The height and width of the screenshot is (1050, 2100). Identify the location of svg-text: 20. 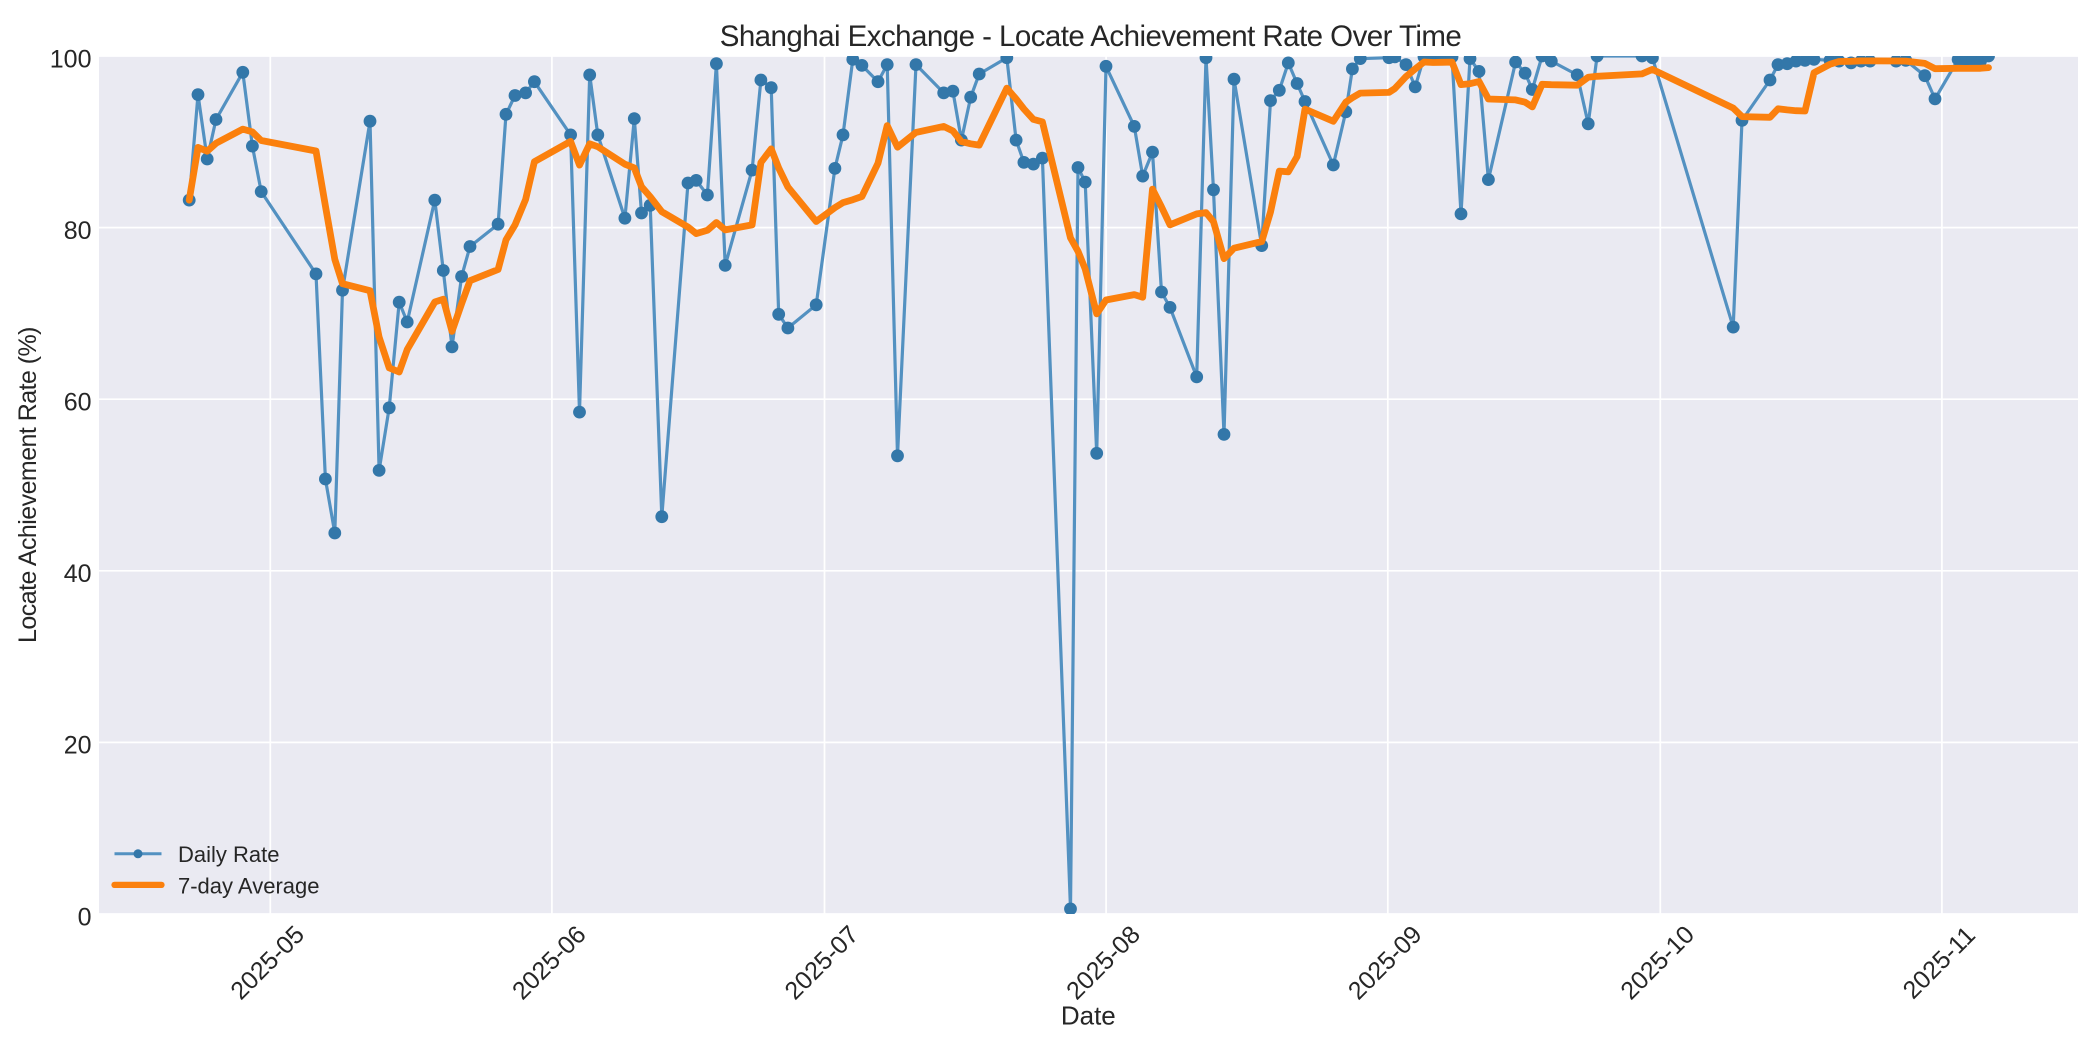
(78, 746).